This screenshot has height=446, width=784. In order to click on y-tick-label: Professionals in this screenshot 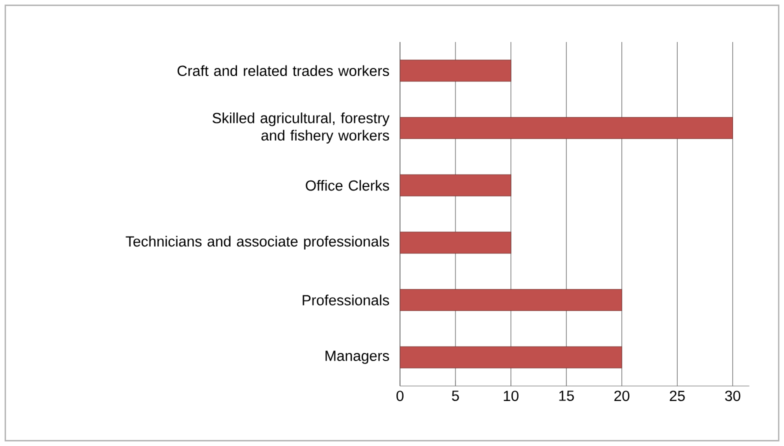, I will do `click(346, 300)`.